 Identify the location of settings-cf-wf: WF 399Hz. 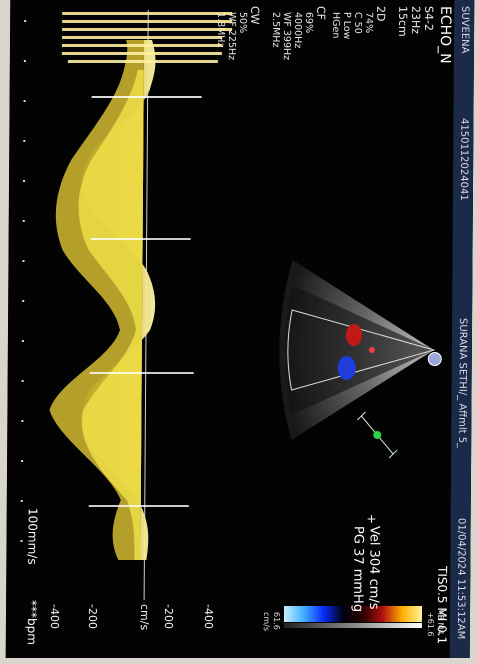
(286, 36).